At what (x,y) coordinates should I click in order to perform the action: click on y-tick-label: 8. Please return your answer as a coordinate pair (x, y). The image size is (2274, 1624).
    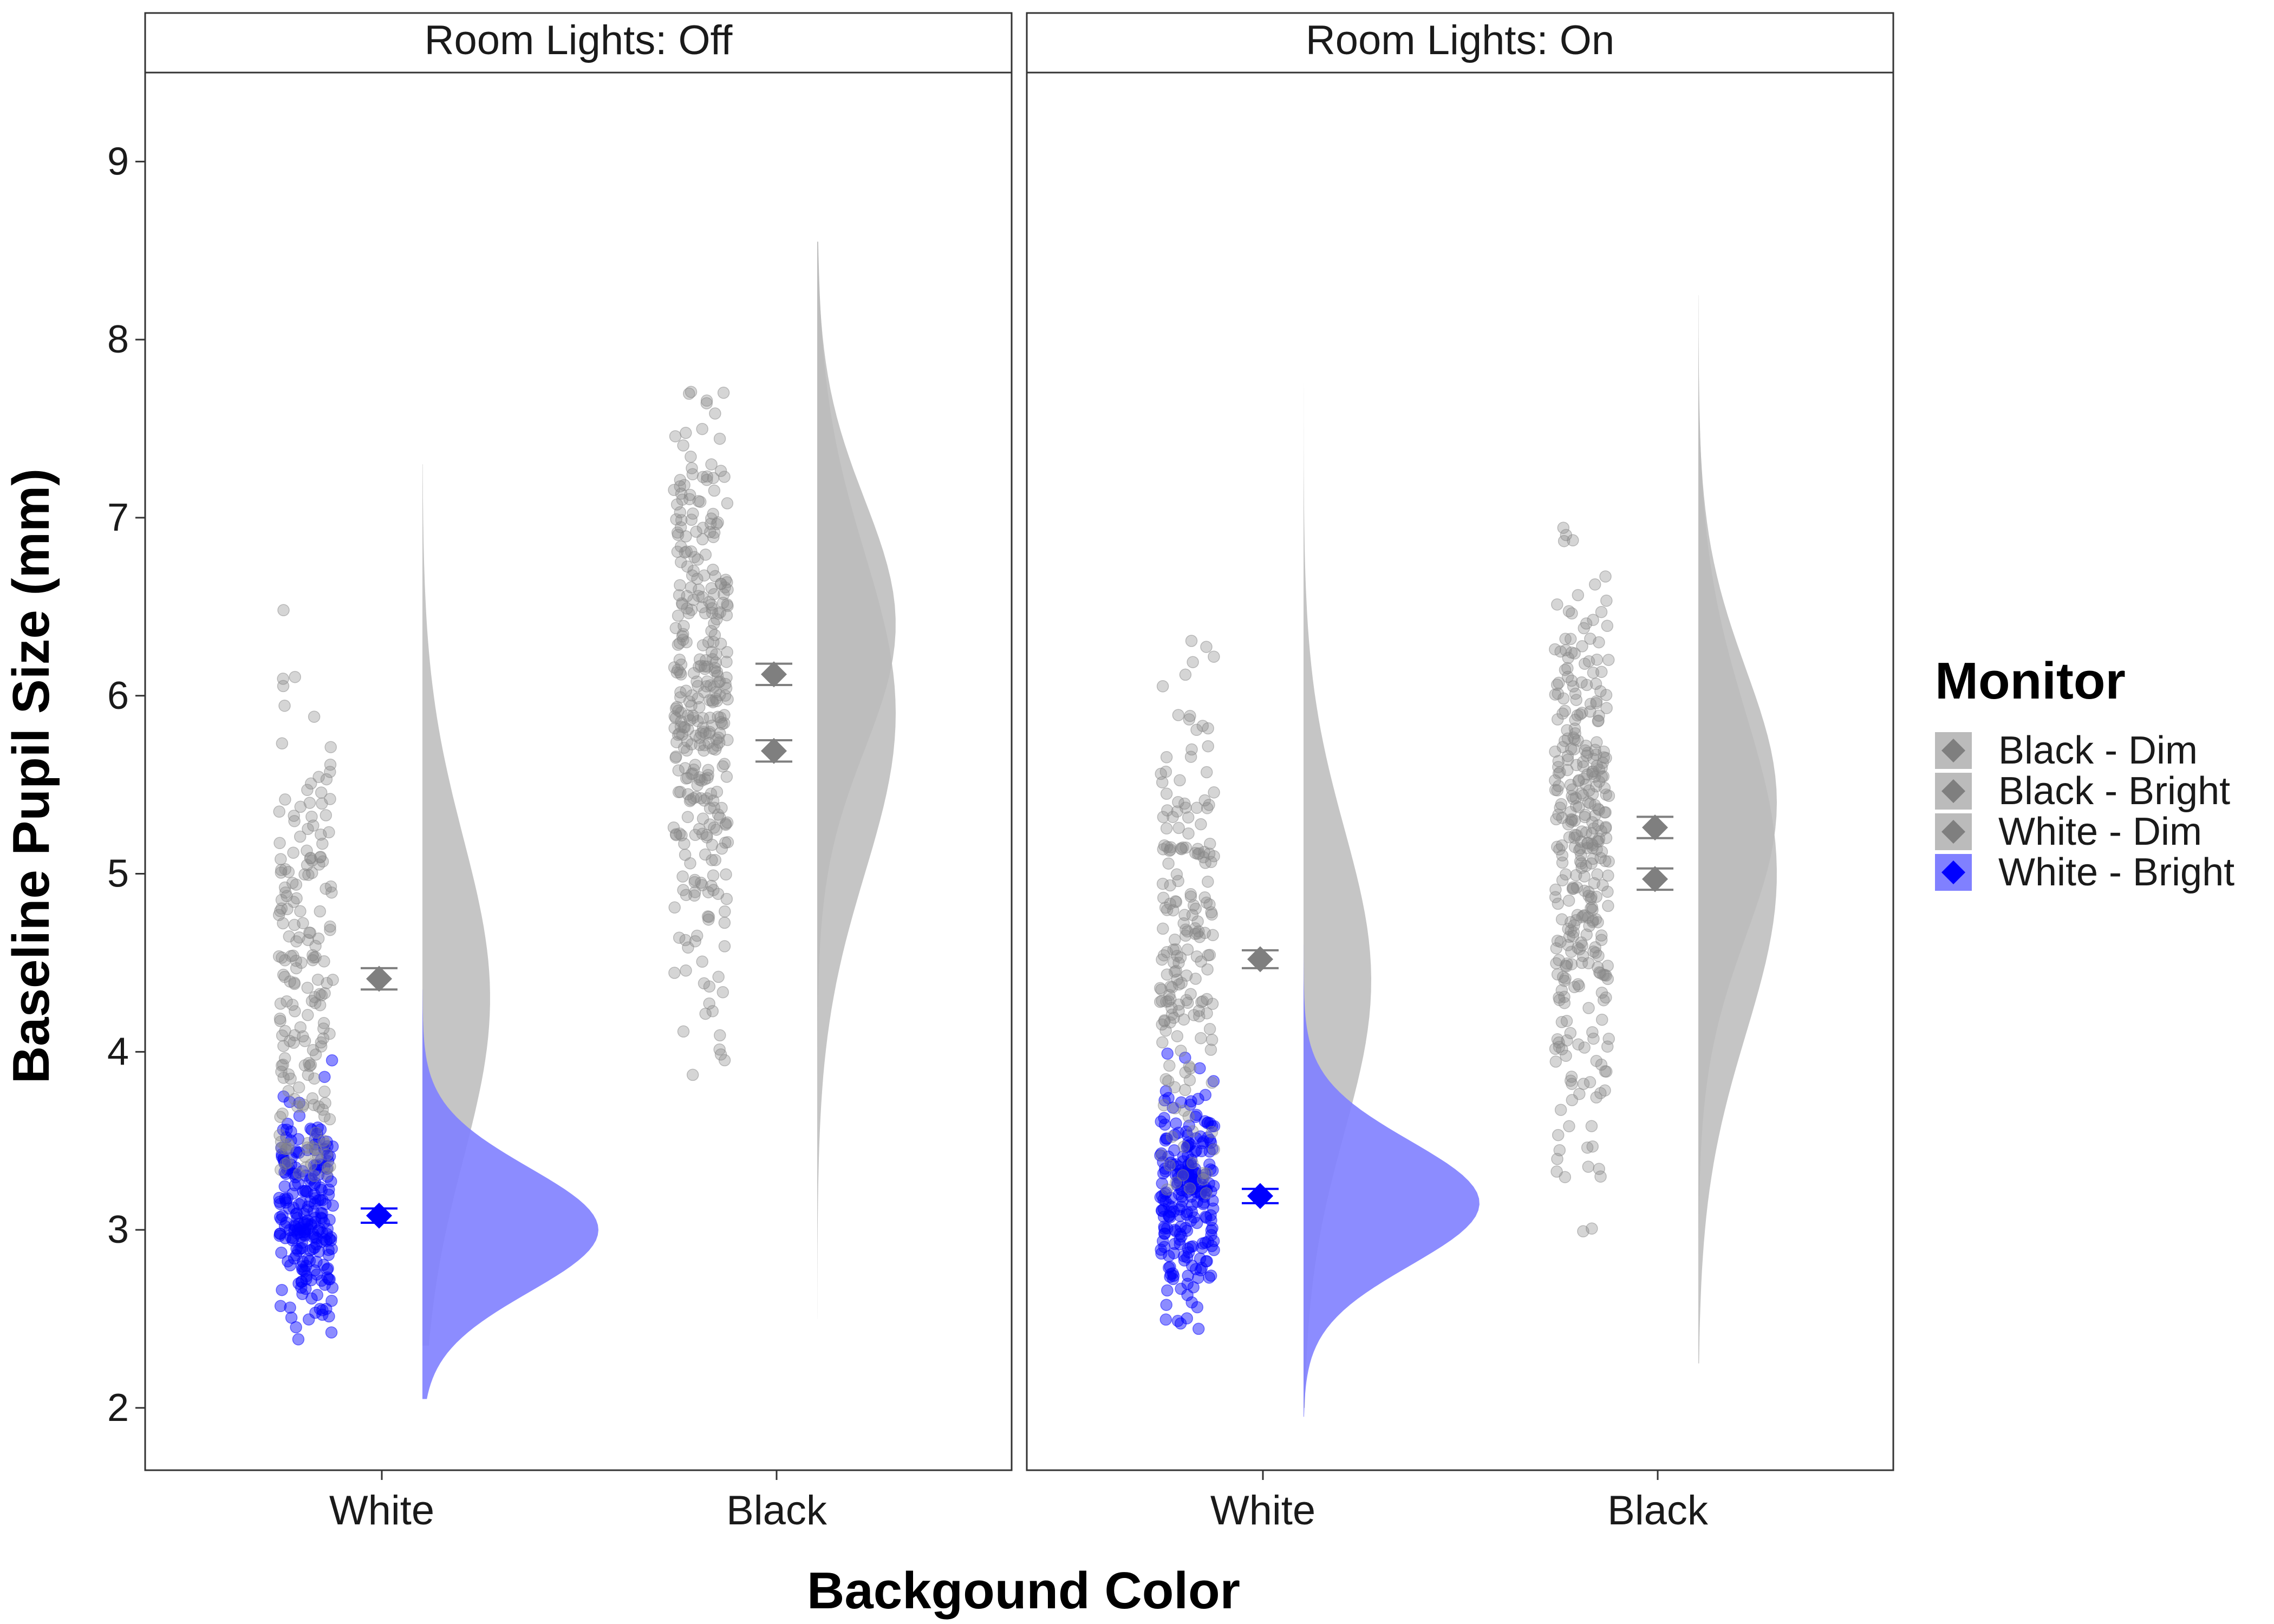
    Looking at the image, I should click on (118, 339).